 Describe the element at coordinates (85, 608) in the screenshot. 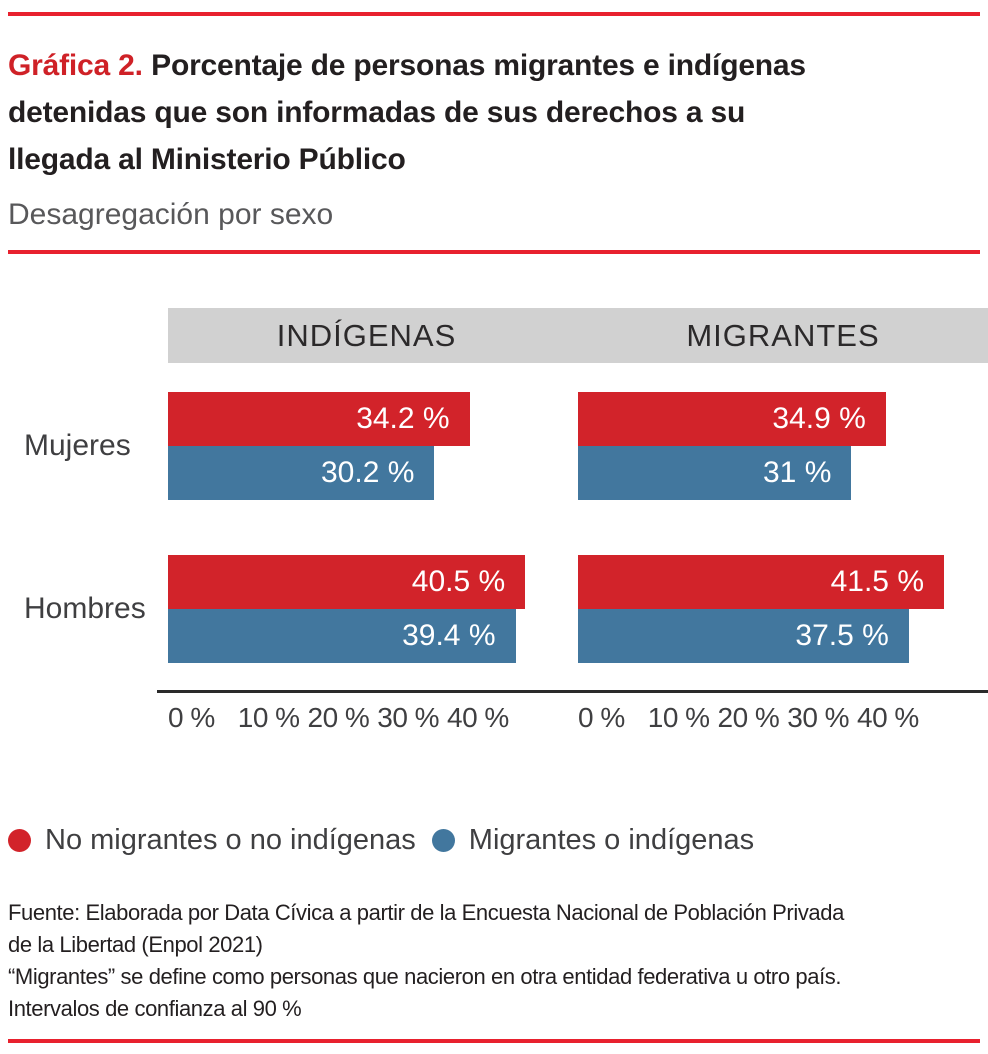

I see `row-label-hombres: Hombres` at that location.